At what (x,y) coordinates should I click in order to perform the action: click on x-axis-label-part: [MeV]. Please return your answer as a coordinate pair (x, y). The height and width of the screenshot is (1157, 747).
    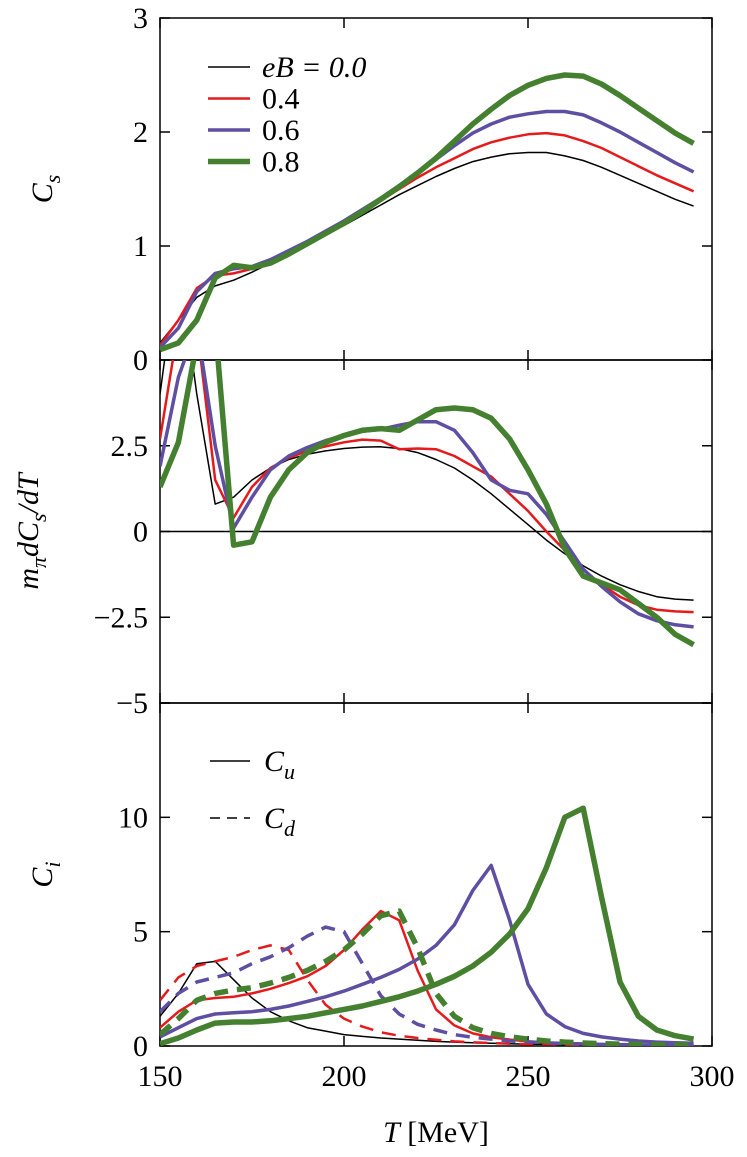
    Looking at the image, I should click on (444, 1132).